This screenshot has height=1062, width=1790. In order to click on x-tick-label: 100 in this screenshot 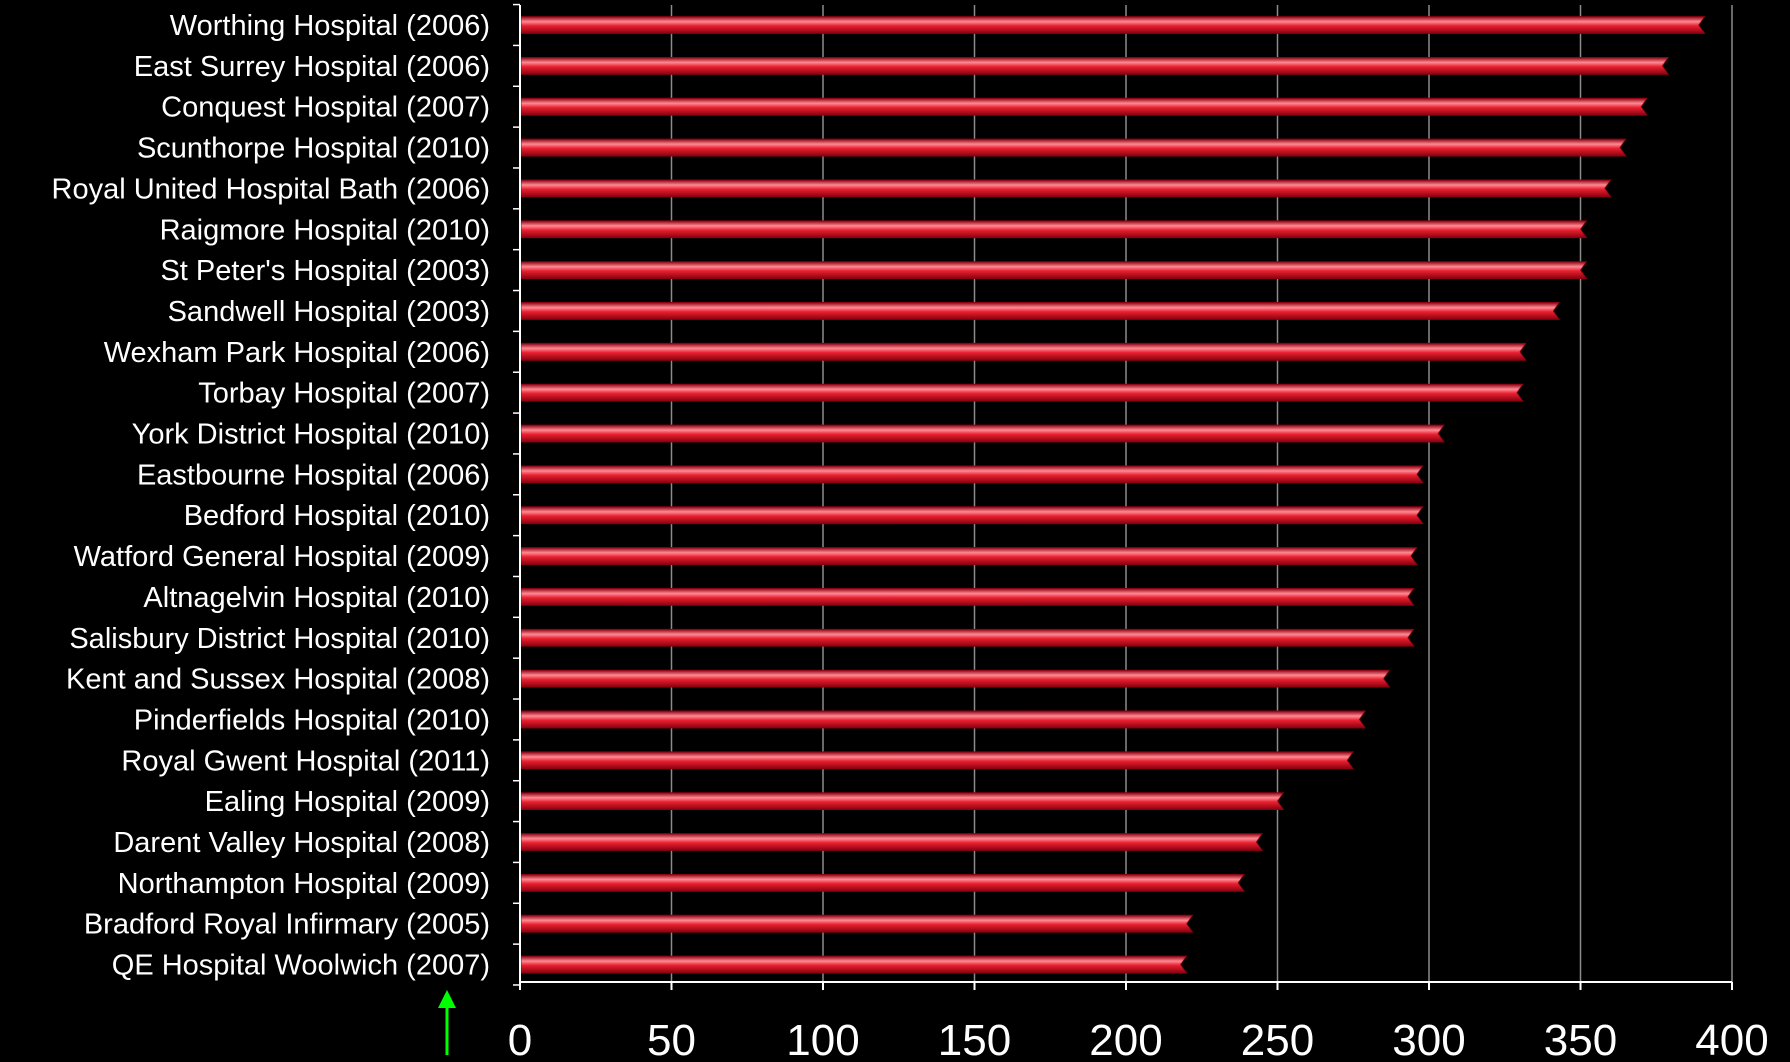, I will do `click(822, 1039)`.